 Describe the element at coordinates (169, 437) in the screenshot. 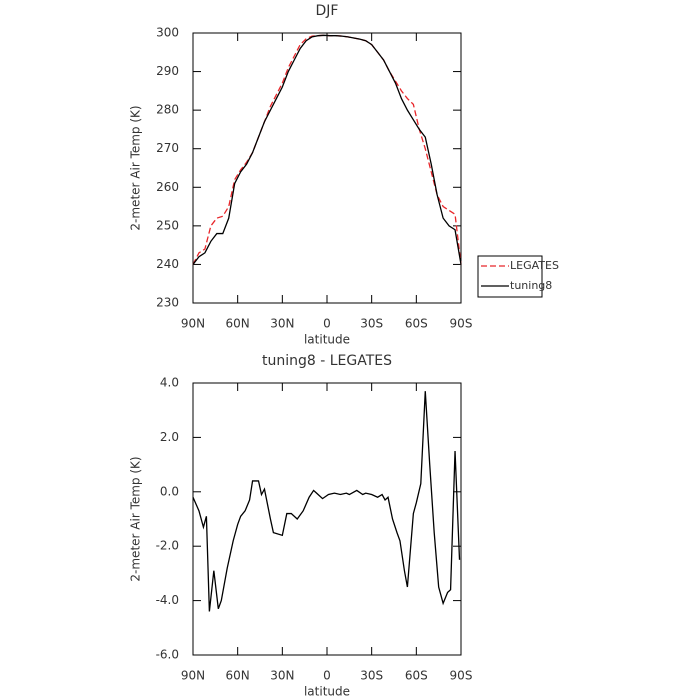

I see `y-tick-label: 2.0` at that location.